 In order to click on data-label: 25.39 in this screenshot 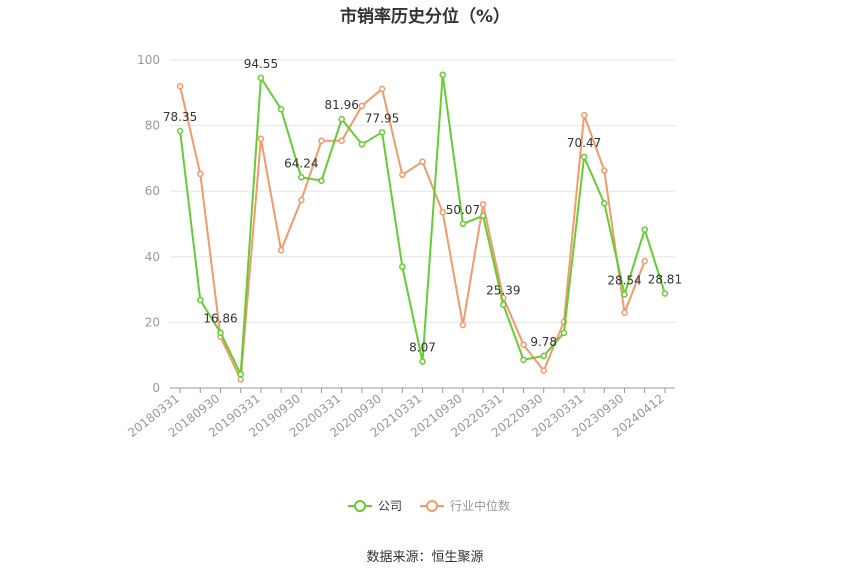, I will do `click(503, 291)`.